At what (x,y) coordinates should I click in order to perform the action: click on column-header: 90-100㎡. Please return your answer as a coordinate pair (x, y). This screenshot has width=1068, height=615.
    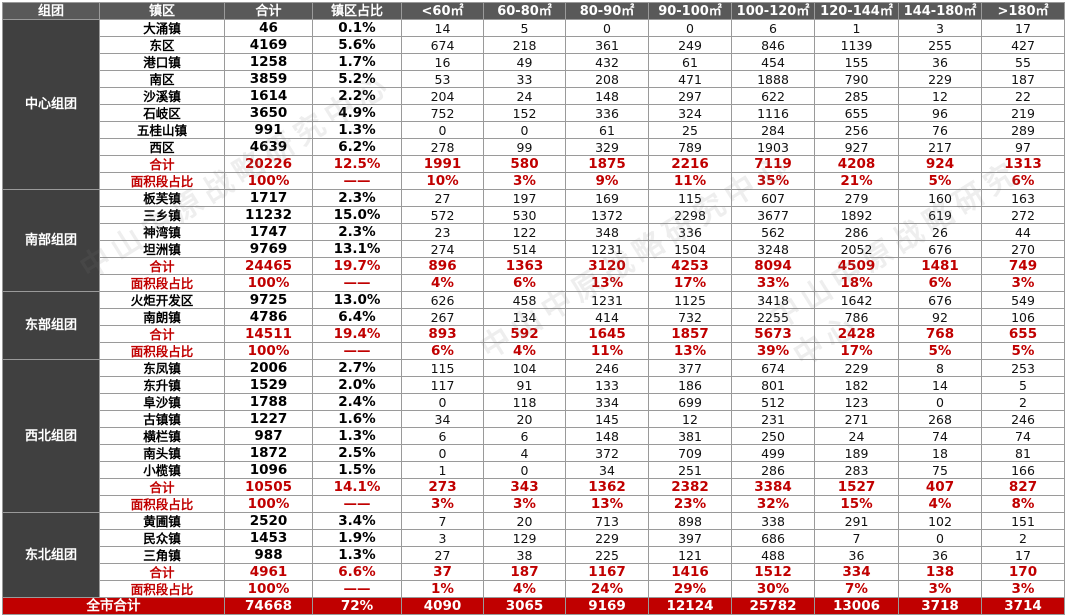
    Looking at the image, I should click on (690, 11).